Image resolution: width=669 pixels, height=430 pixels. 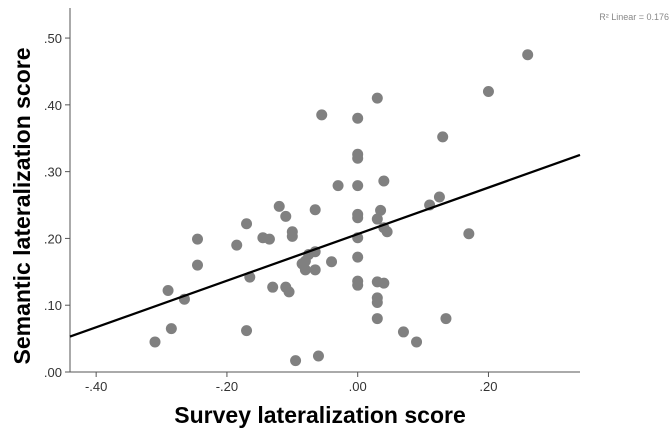 What do you see at coordinates (53, 38) in the screenshot?
I see `y-tick-label: .50` at bounding box center [53, 38].